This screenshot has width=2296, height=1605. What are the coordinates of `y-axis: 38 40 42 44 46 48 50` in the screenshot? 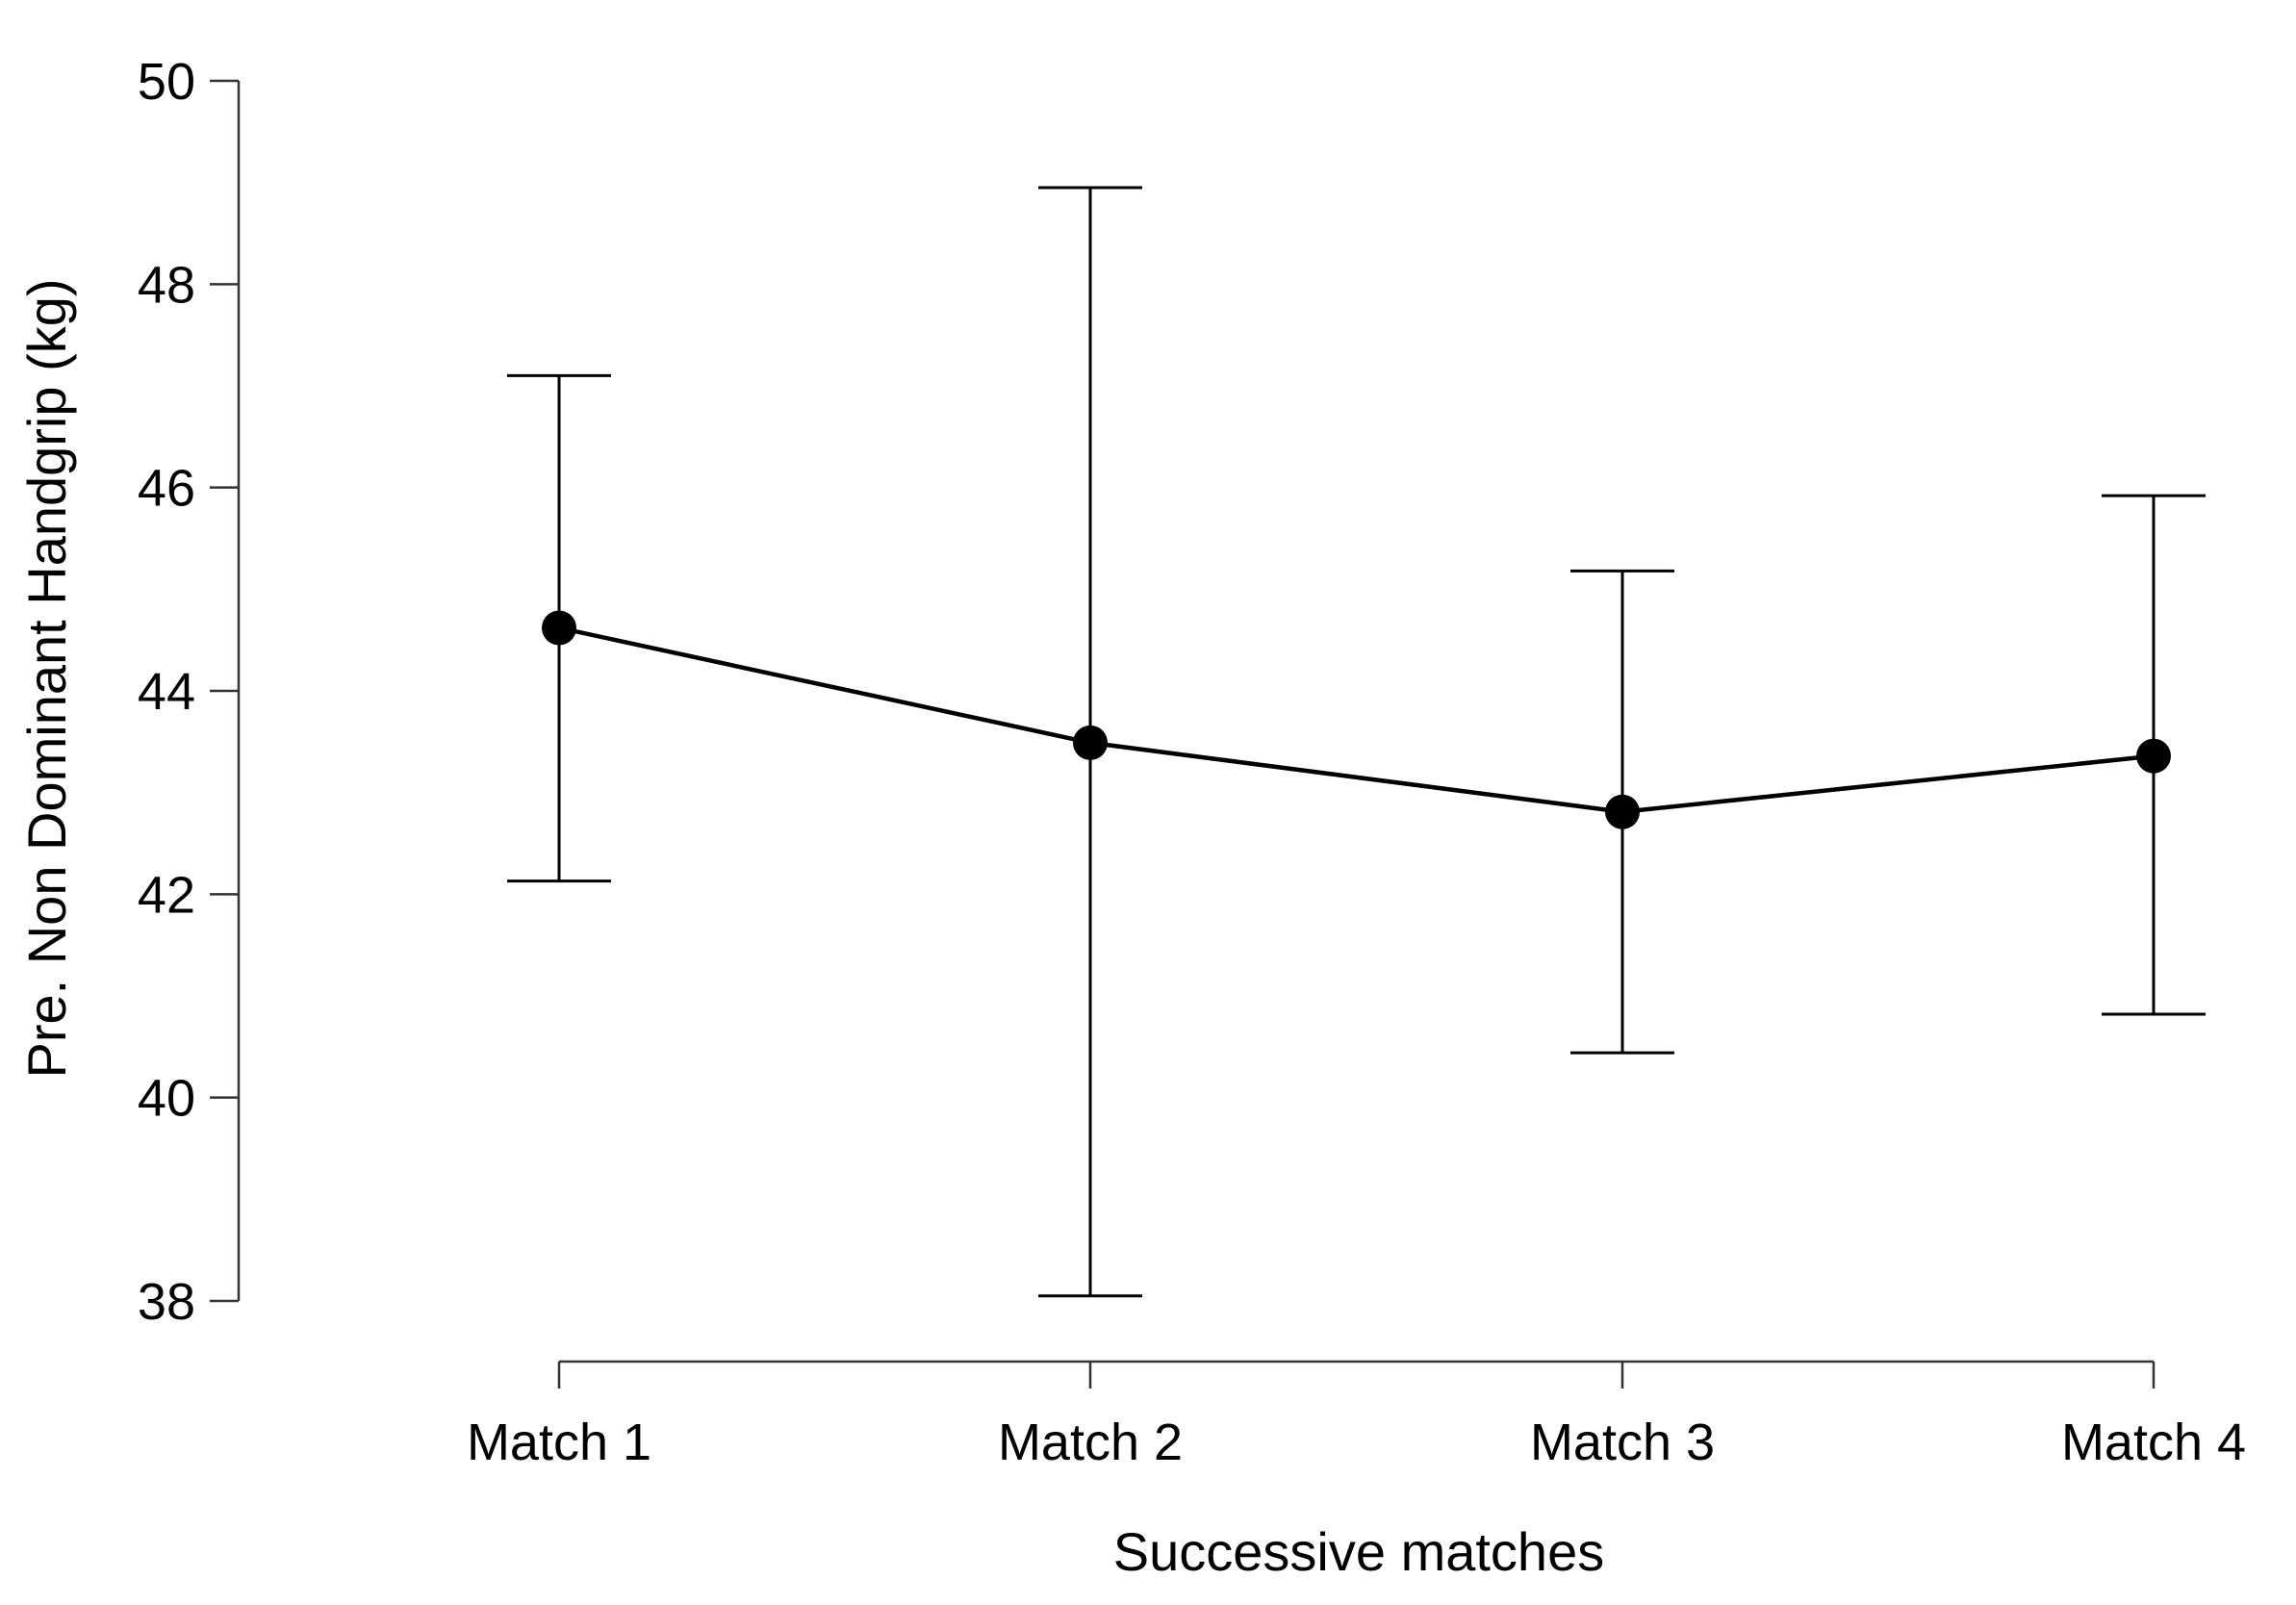 It's located at (189, 692).